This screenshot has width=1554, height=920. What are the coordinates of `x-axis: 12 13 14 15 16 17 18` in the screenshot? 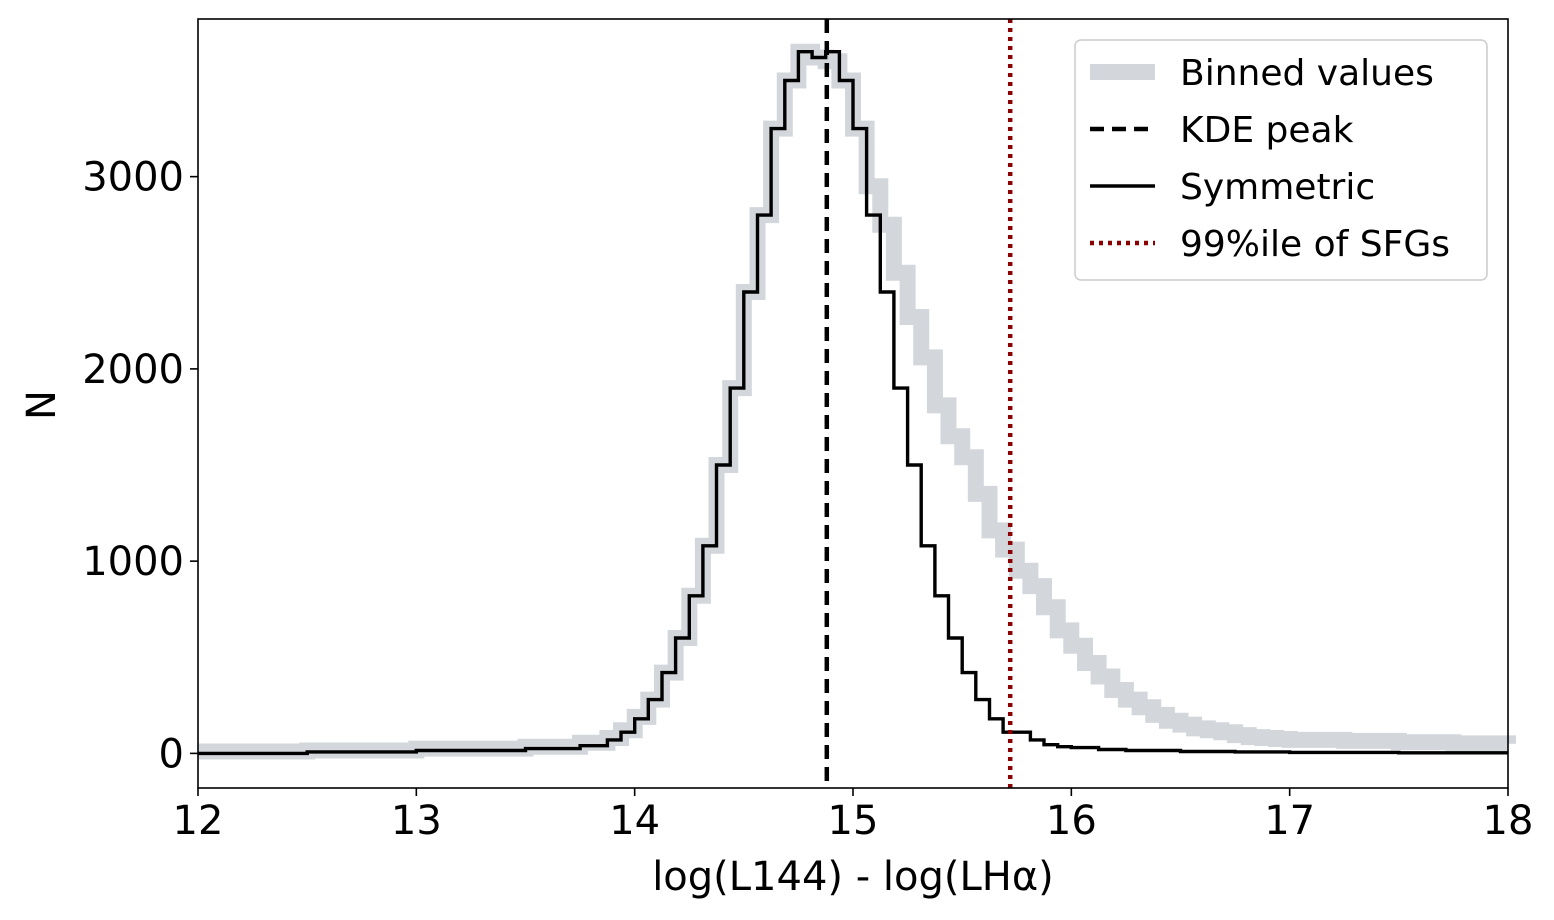 It's located at (853, 816).